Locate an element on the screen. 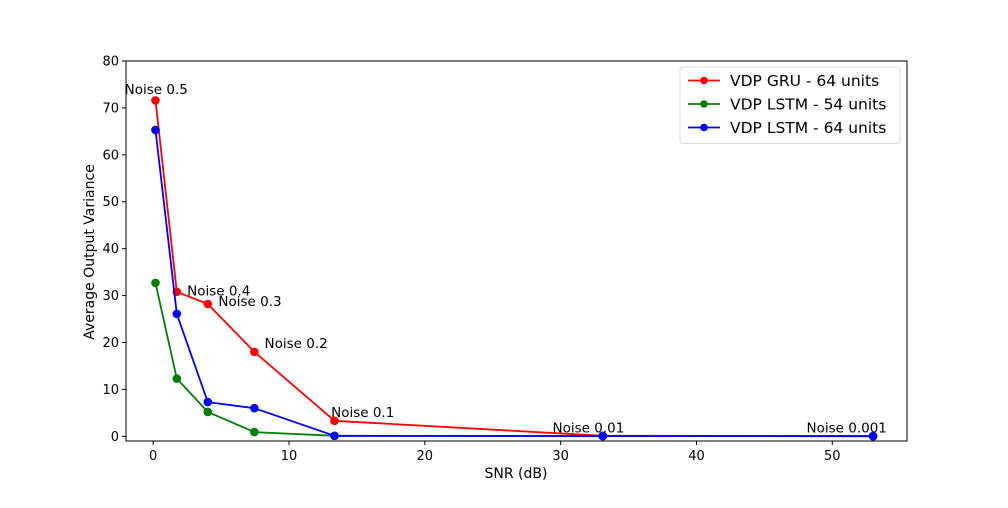 The image size is (1008, 508). legend-box is located at coordinates (790, 105).